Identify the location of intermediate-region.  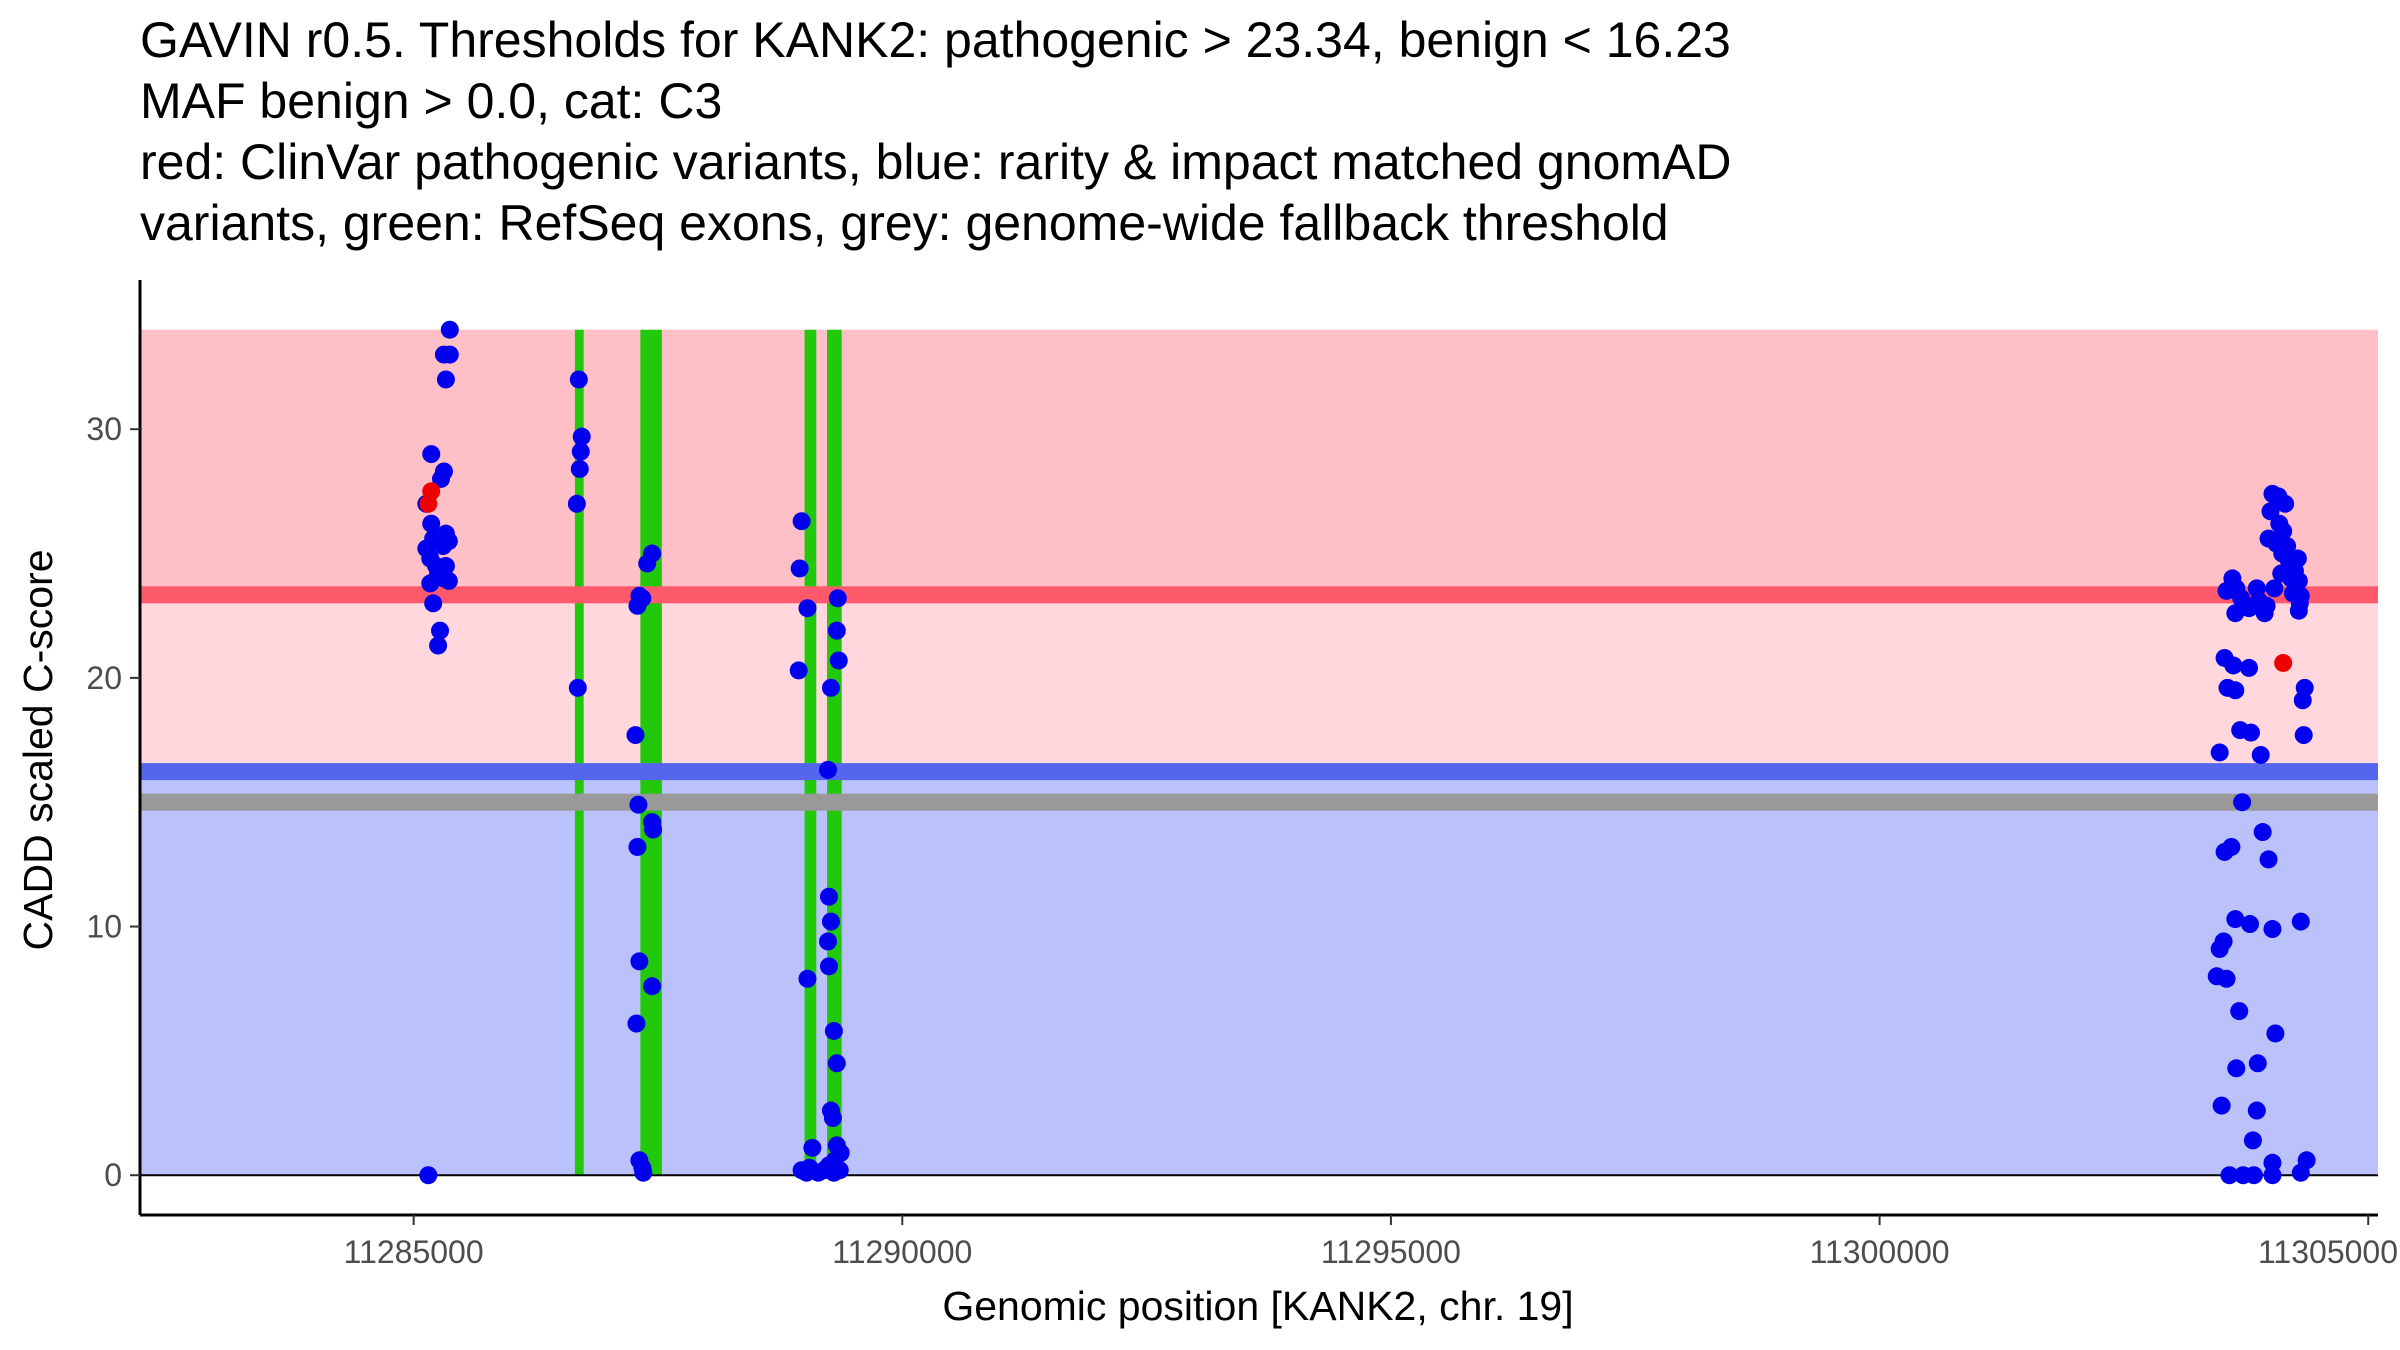
(1259, 683).